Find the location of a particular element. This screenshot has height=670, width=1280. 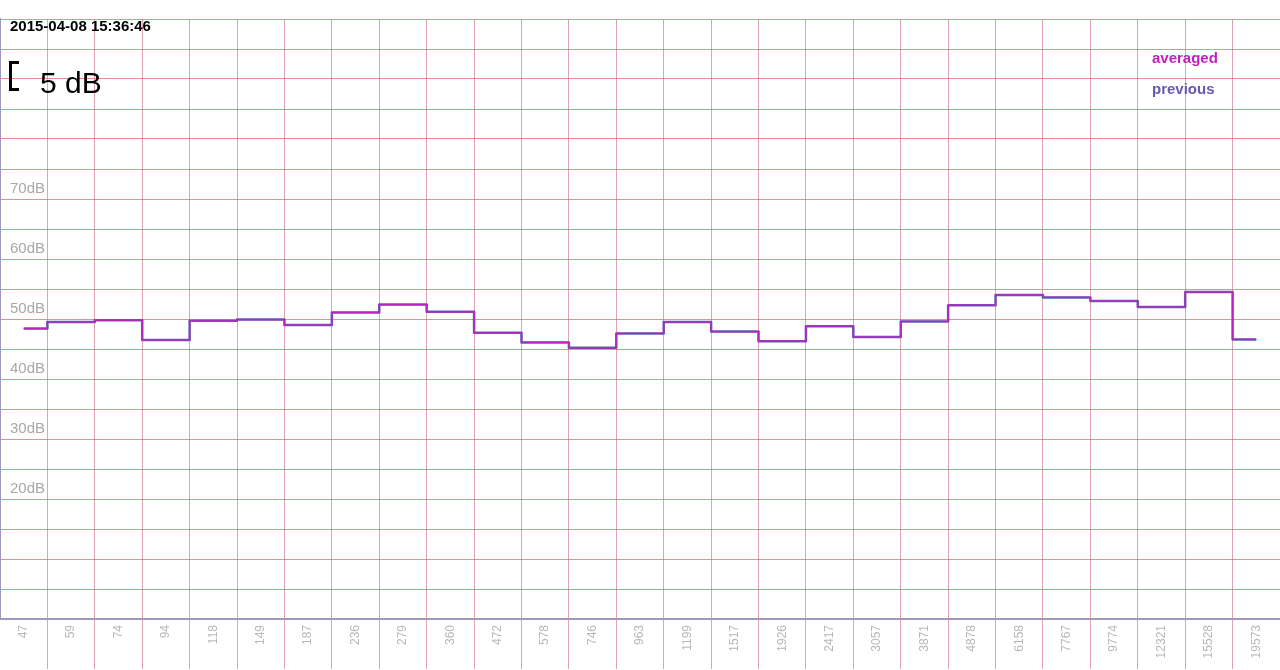

x-tick-label: 2417 is located at coordinates (828, 638).